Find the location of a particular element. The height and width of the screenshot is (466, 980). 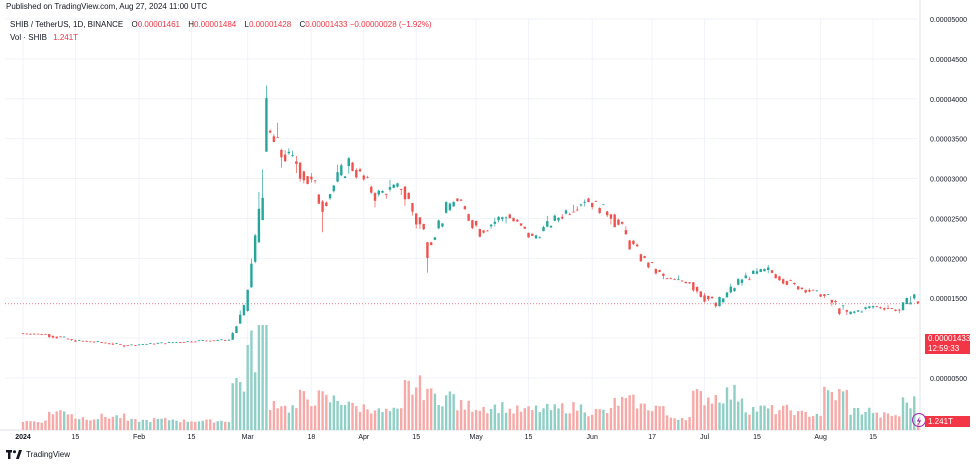

x-tick-label: Aug is located at coordinates (820, 437).